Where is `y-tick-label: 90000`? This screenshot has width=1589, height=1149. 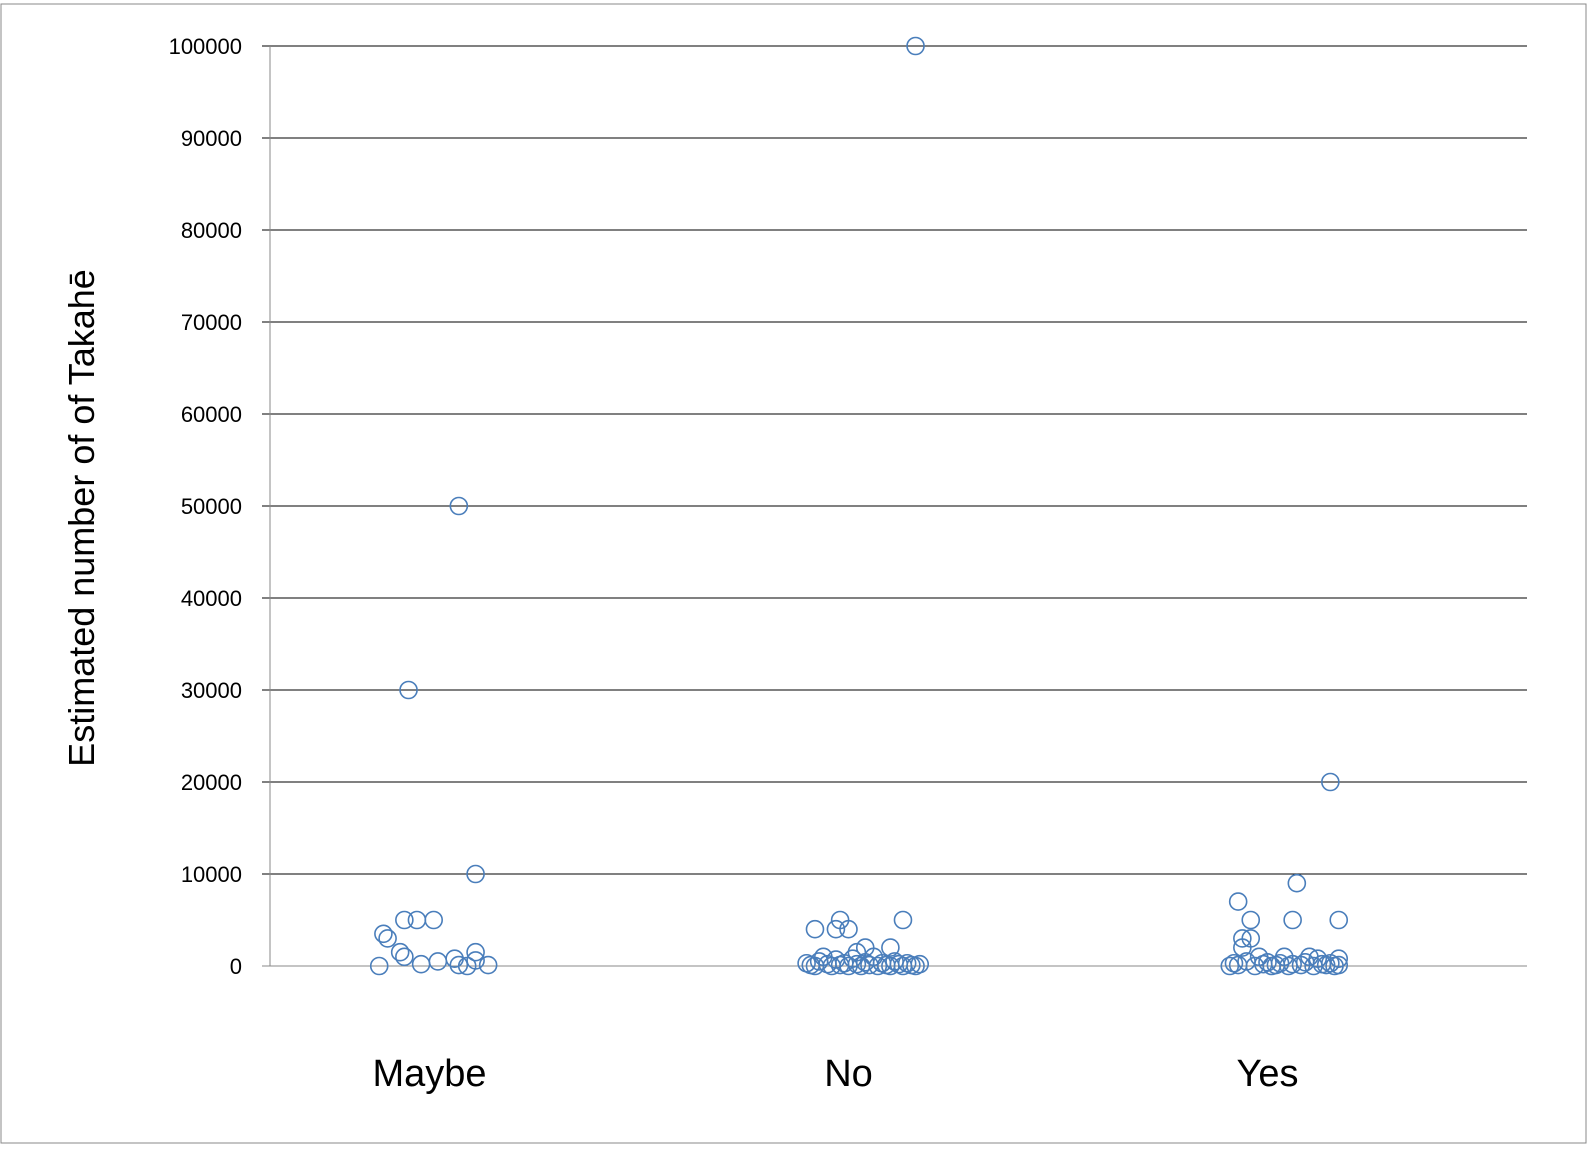 y-tick-label: 90000 is located at coordinates (211, 138).